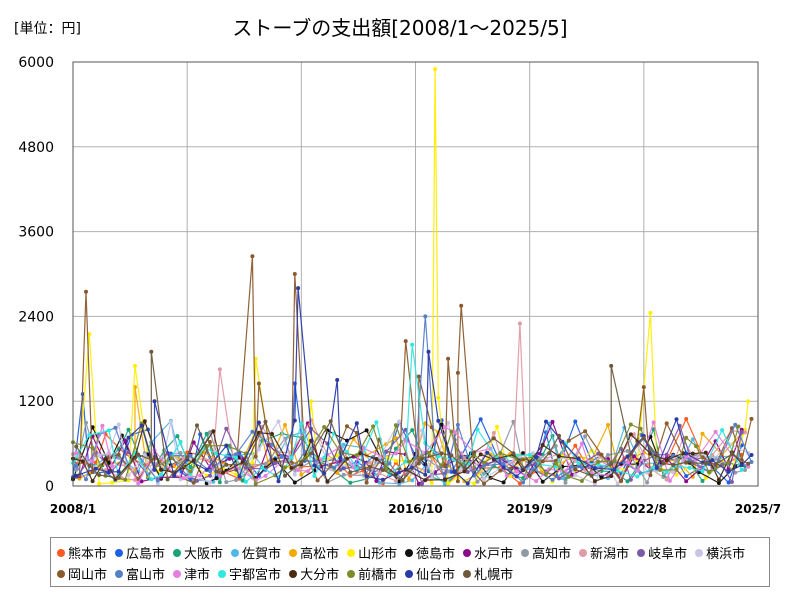 The height and width of the screenshot is (600, 800). I want to click on legend-label: 熊本市, so click(88, 554).